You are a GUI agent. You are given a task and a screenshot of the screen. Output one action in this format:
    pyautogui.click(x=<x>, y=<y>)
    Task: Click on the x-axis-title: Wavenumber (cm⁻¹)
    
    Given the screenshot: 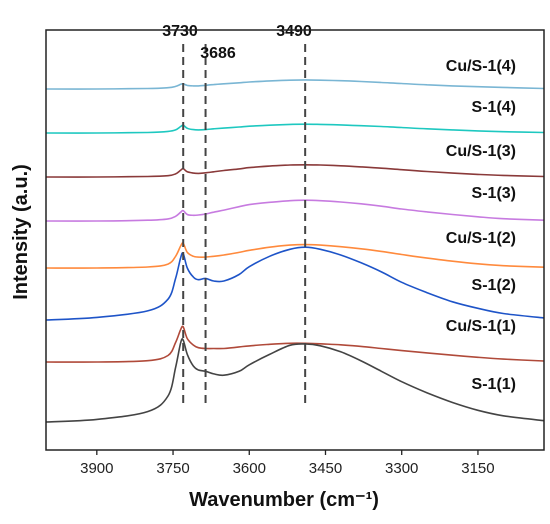 What is the action you would take?
    pyautogui.click(x=284, y=500)
    